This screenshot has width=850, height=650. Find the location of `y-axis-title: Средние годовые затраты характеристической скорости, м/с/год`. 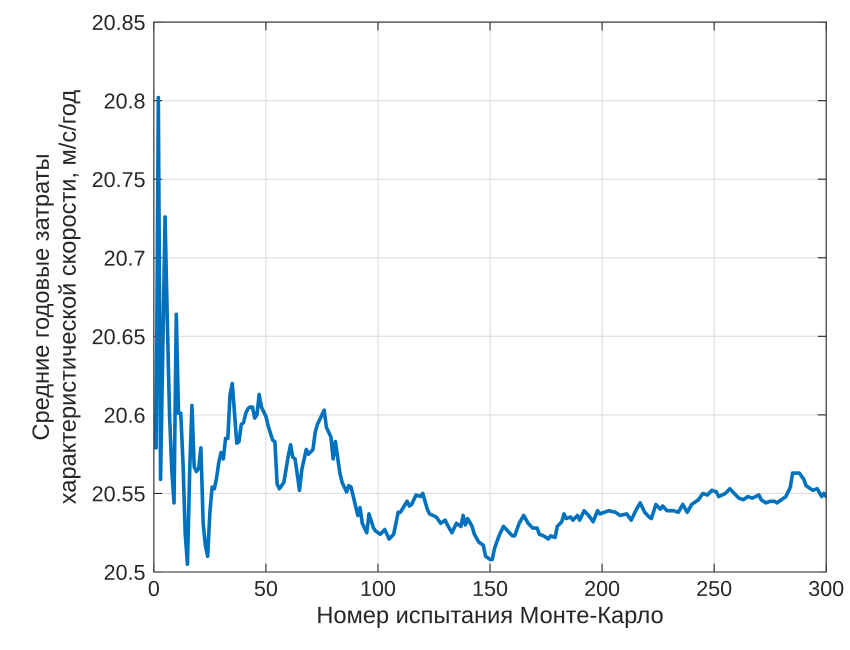

y-axis-title: Средние годовые затраты характеристической скорости, м/с/год is located at coordinates (56, 297).